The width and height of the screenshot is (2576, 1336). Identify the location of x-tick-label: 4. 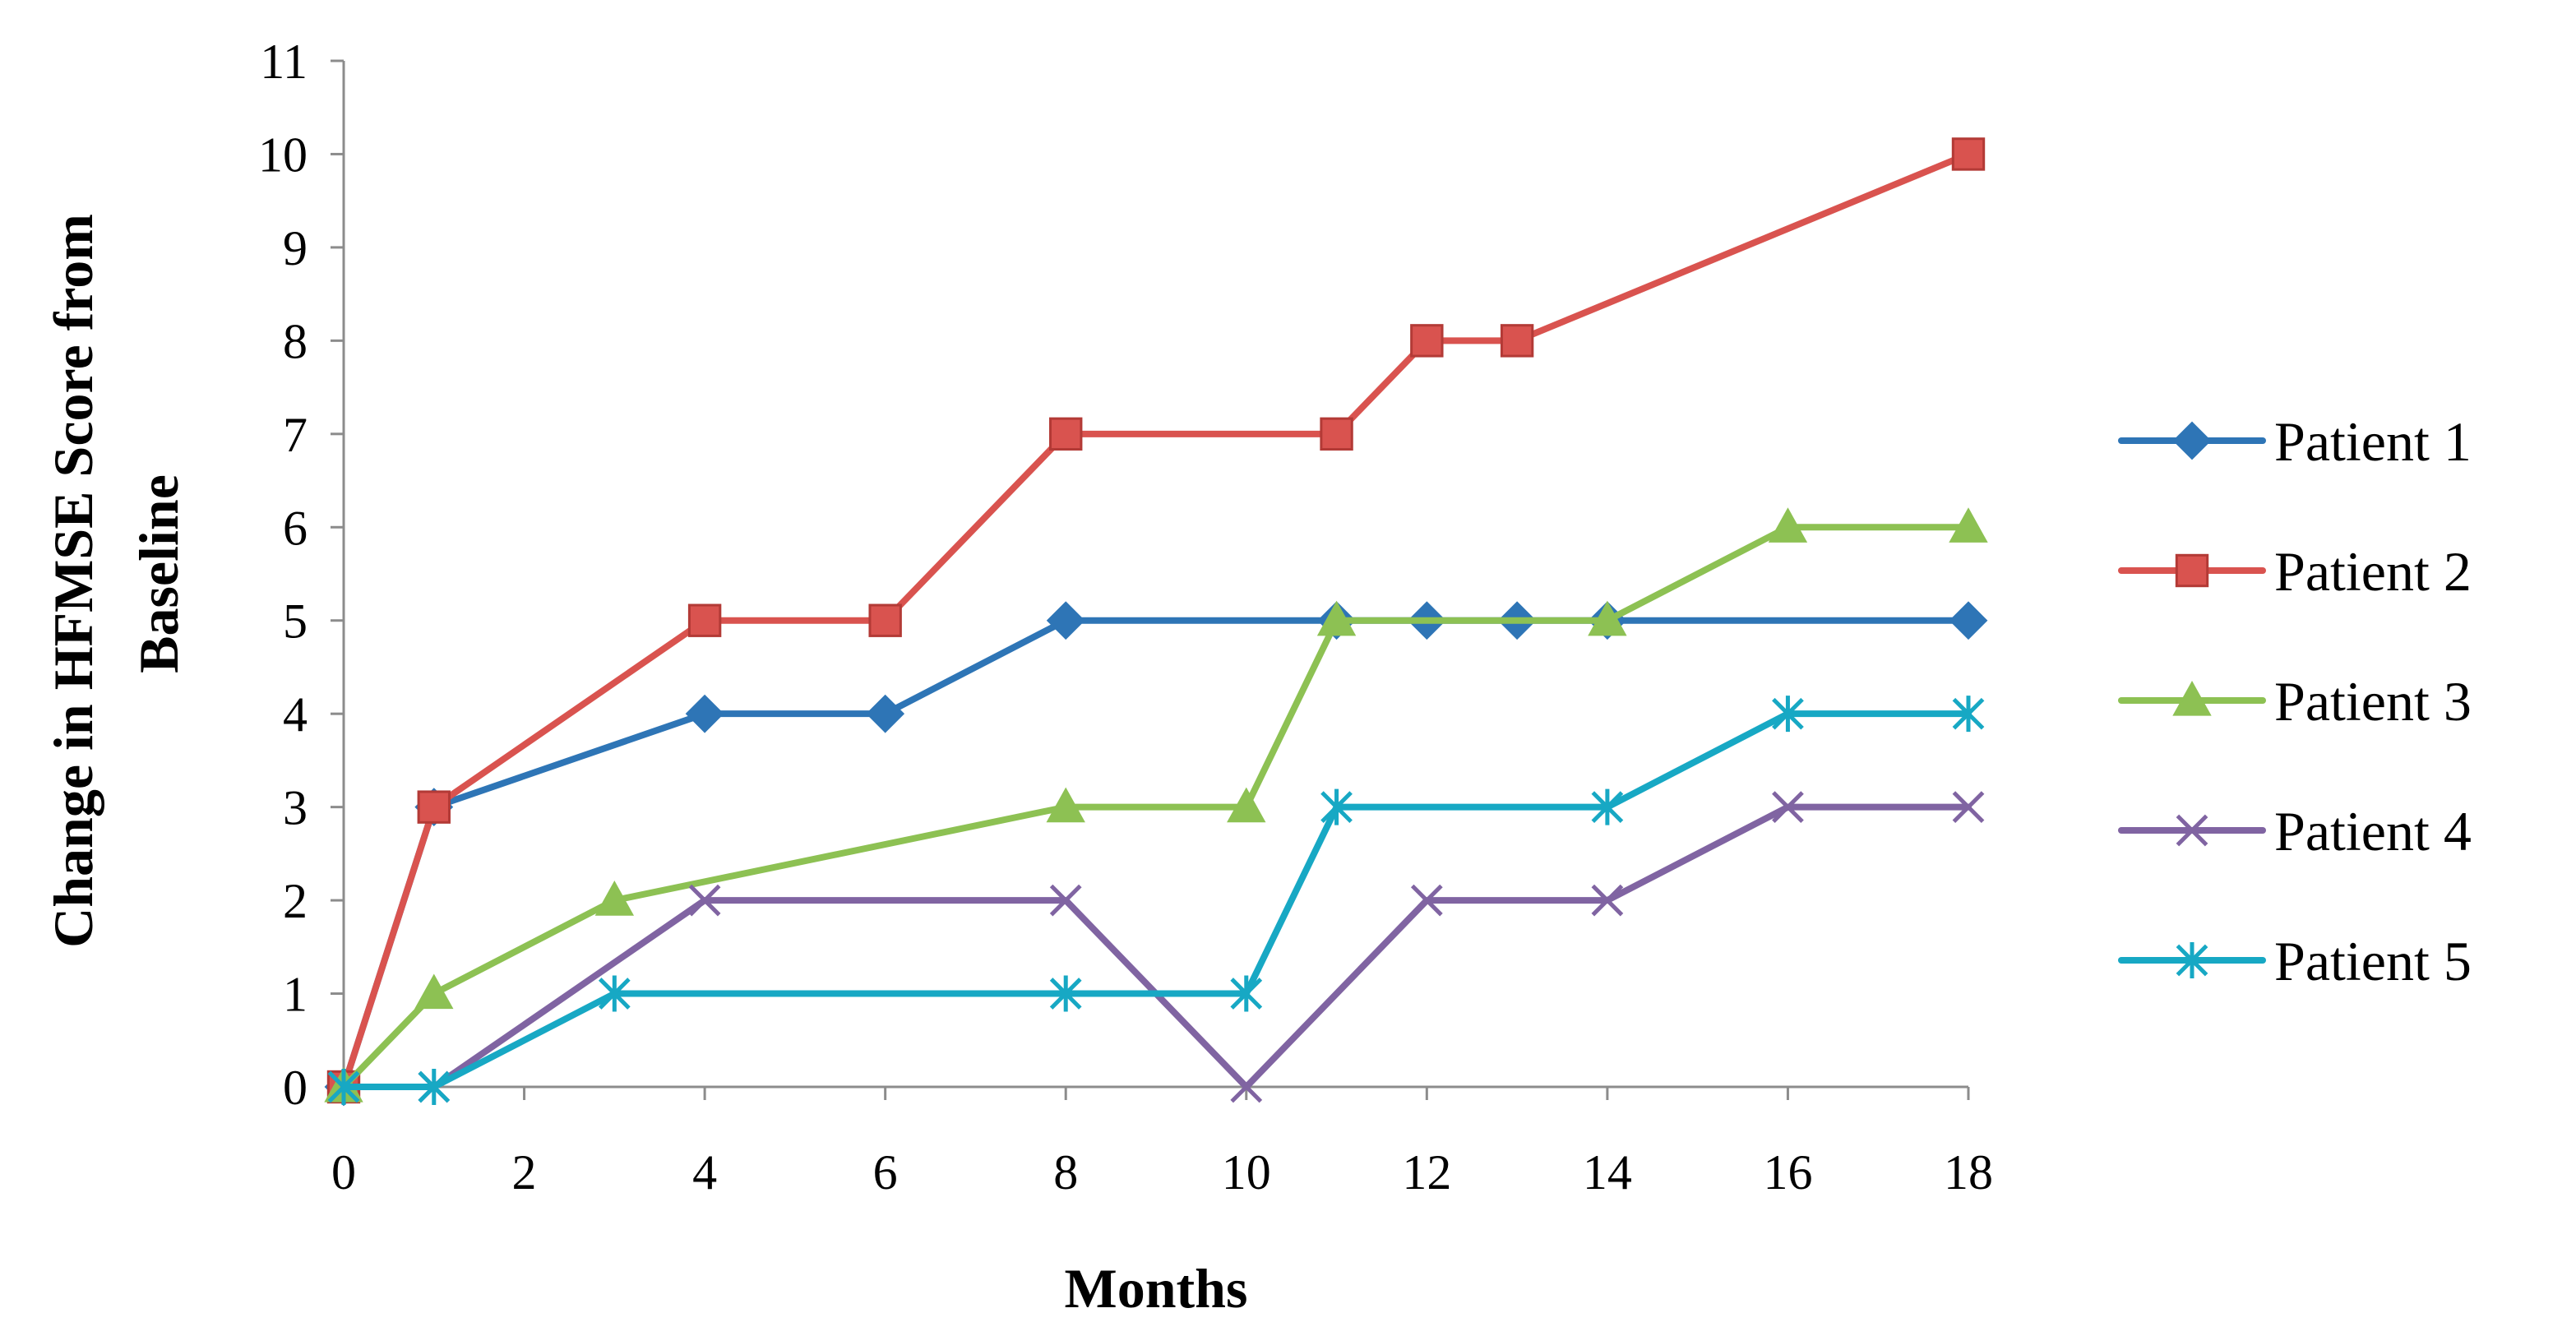
(704, 1172).